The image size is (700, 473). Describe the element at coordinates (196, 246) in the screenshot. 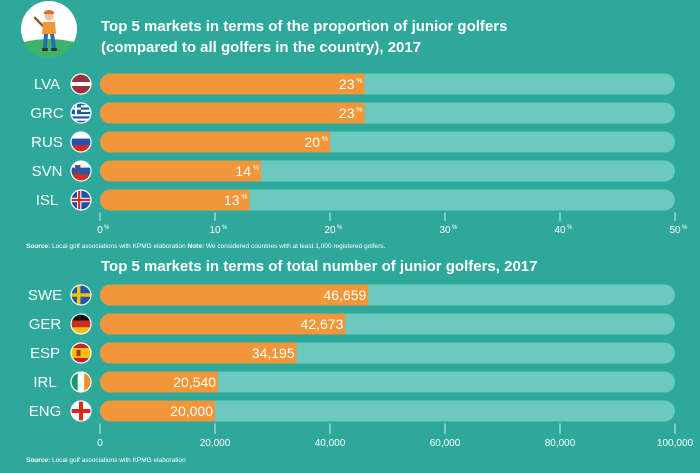

I see `chart1-note-label: Note:` at that location.